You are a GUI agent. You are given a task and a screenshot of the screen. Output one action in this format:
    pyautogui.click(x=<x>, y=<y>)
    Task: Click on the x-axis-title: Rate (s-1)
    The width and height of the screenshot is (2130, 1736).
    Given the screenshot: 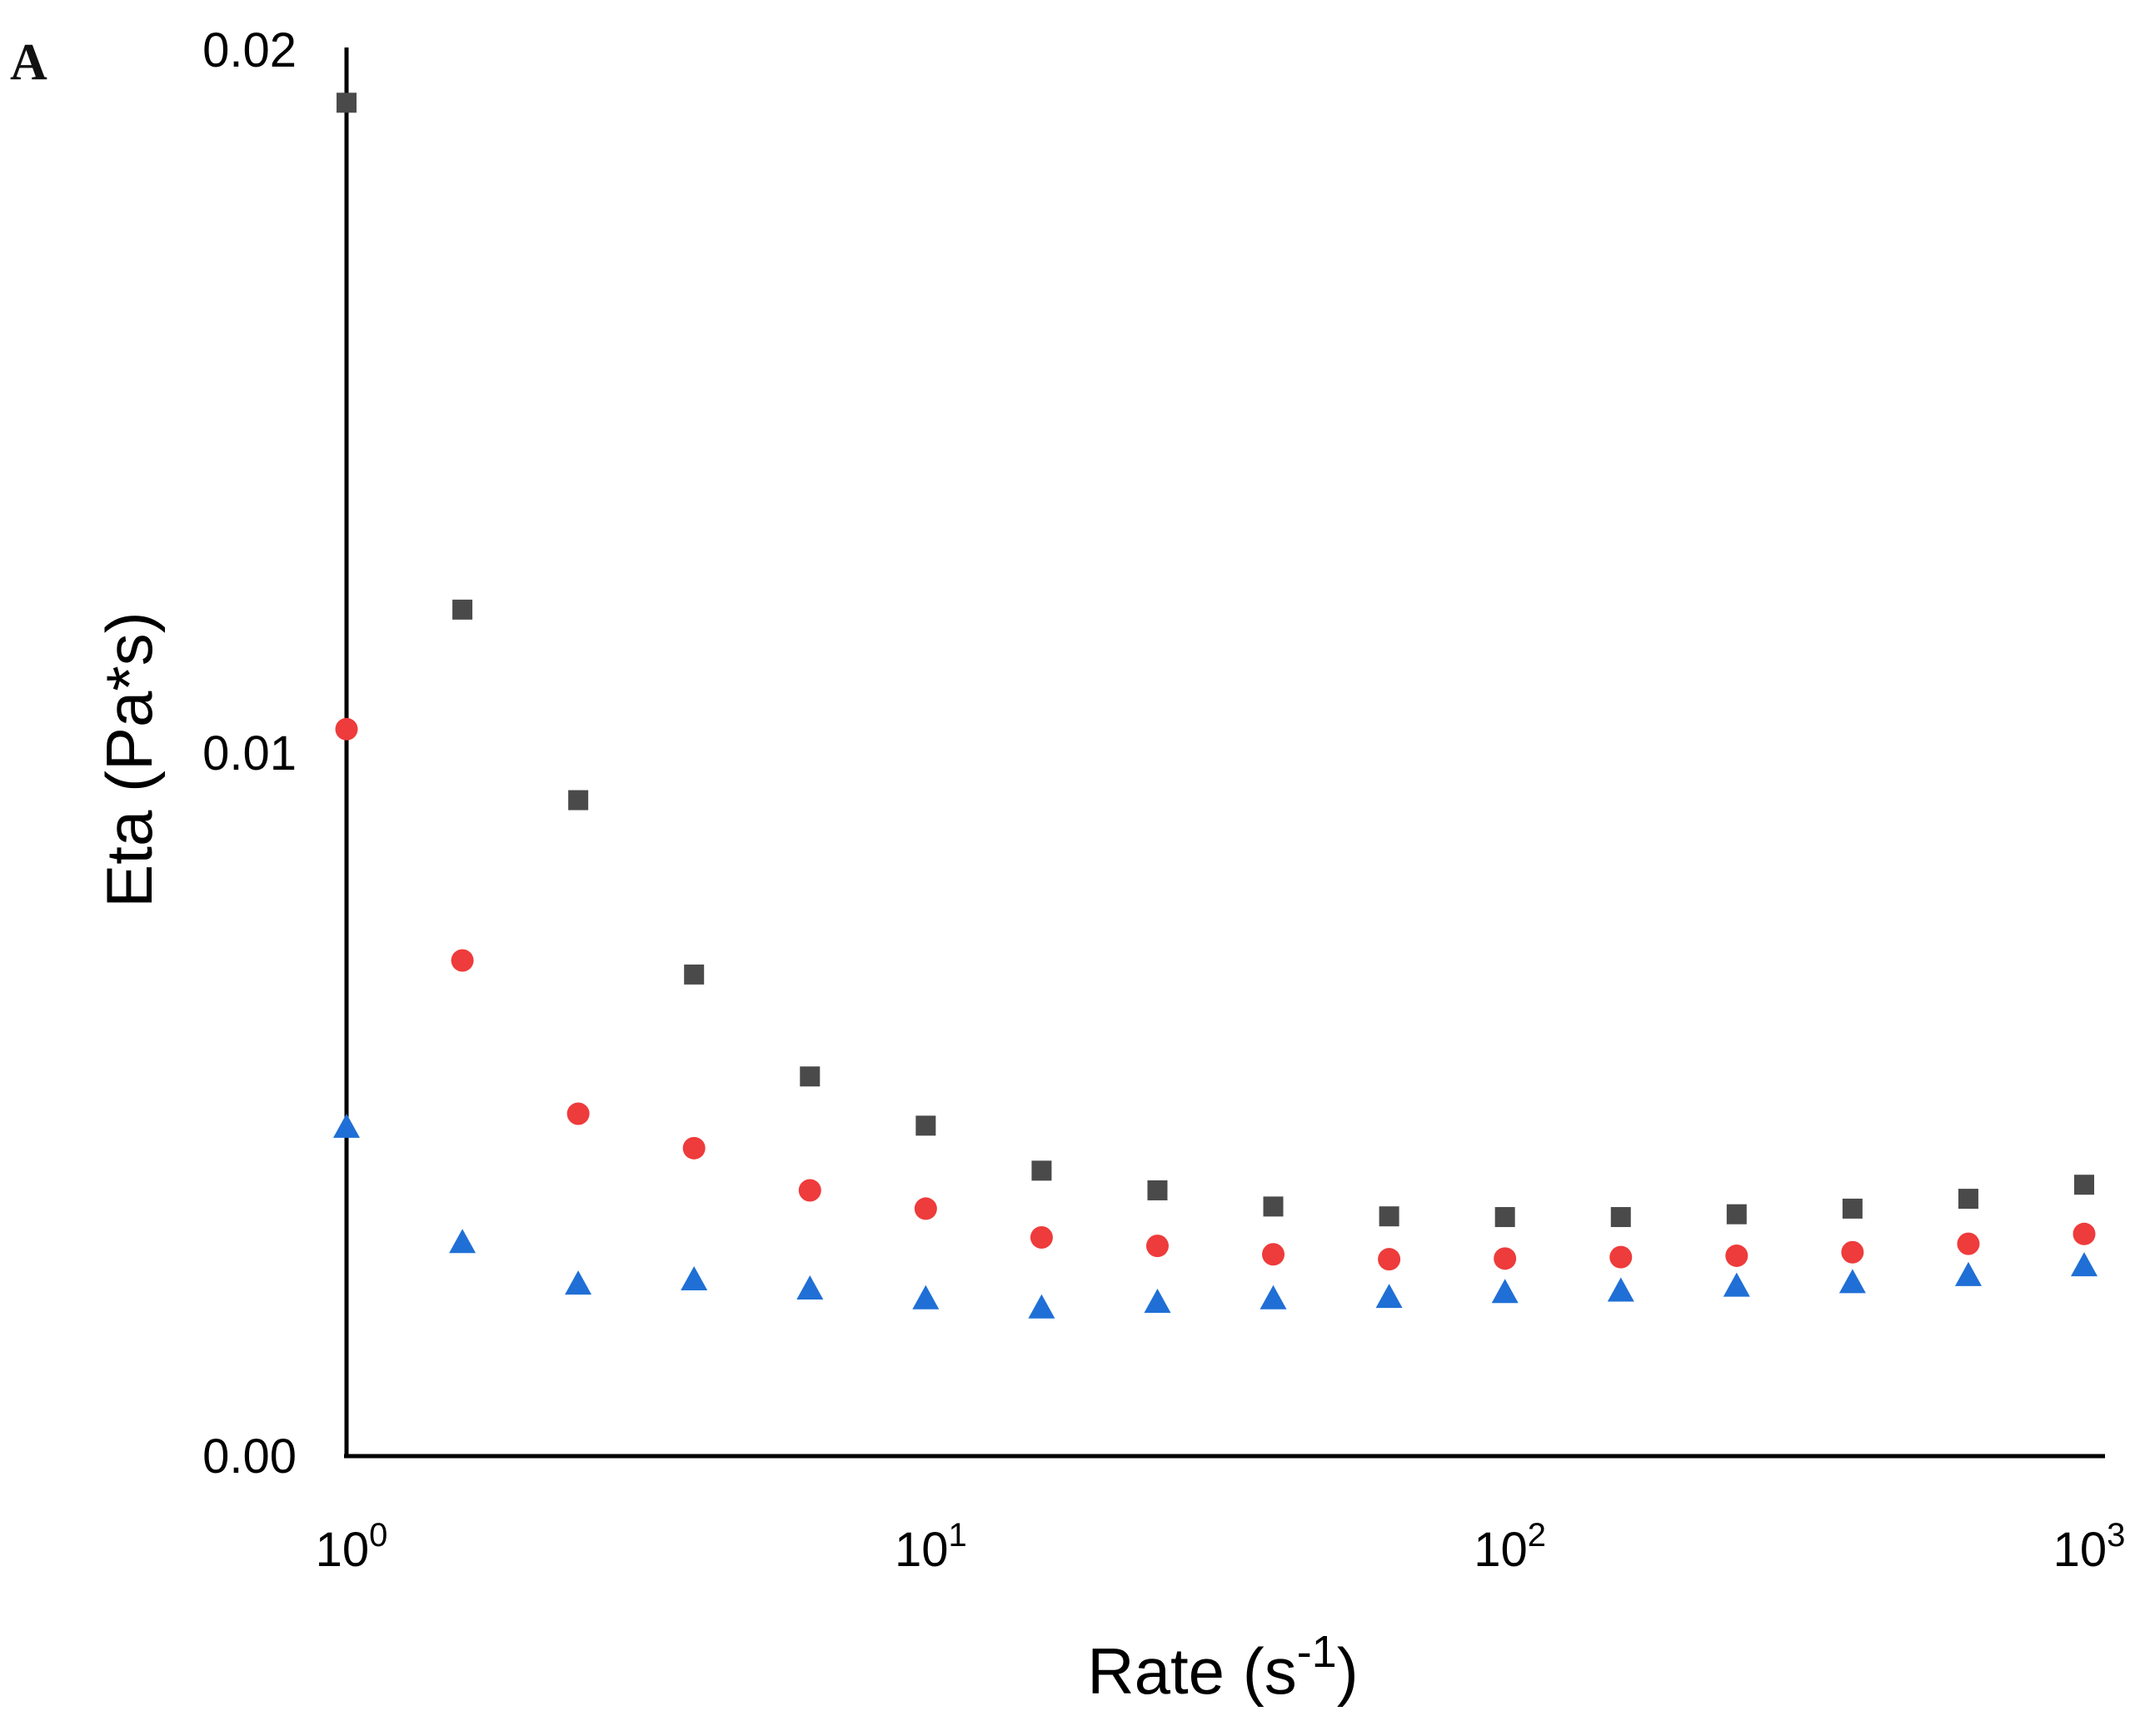 What is the action you would take?
    pyautogui.click(x=1222, y=1668)
    